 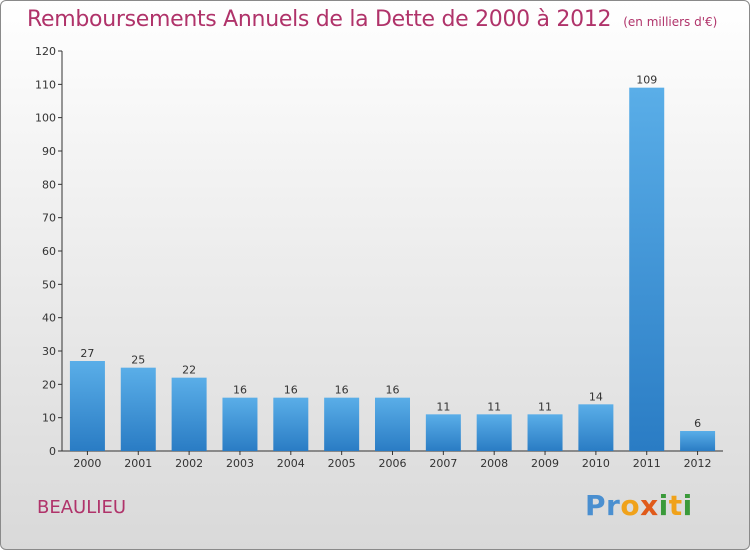 What do you see at coordinates (443, 432) in the screenshot?
I see `bar-2007` at bounding box center [443, 432].